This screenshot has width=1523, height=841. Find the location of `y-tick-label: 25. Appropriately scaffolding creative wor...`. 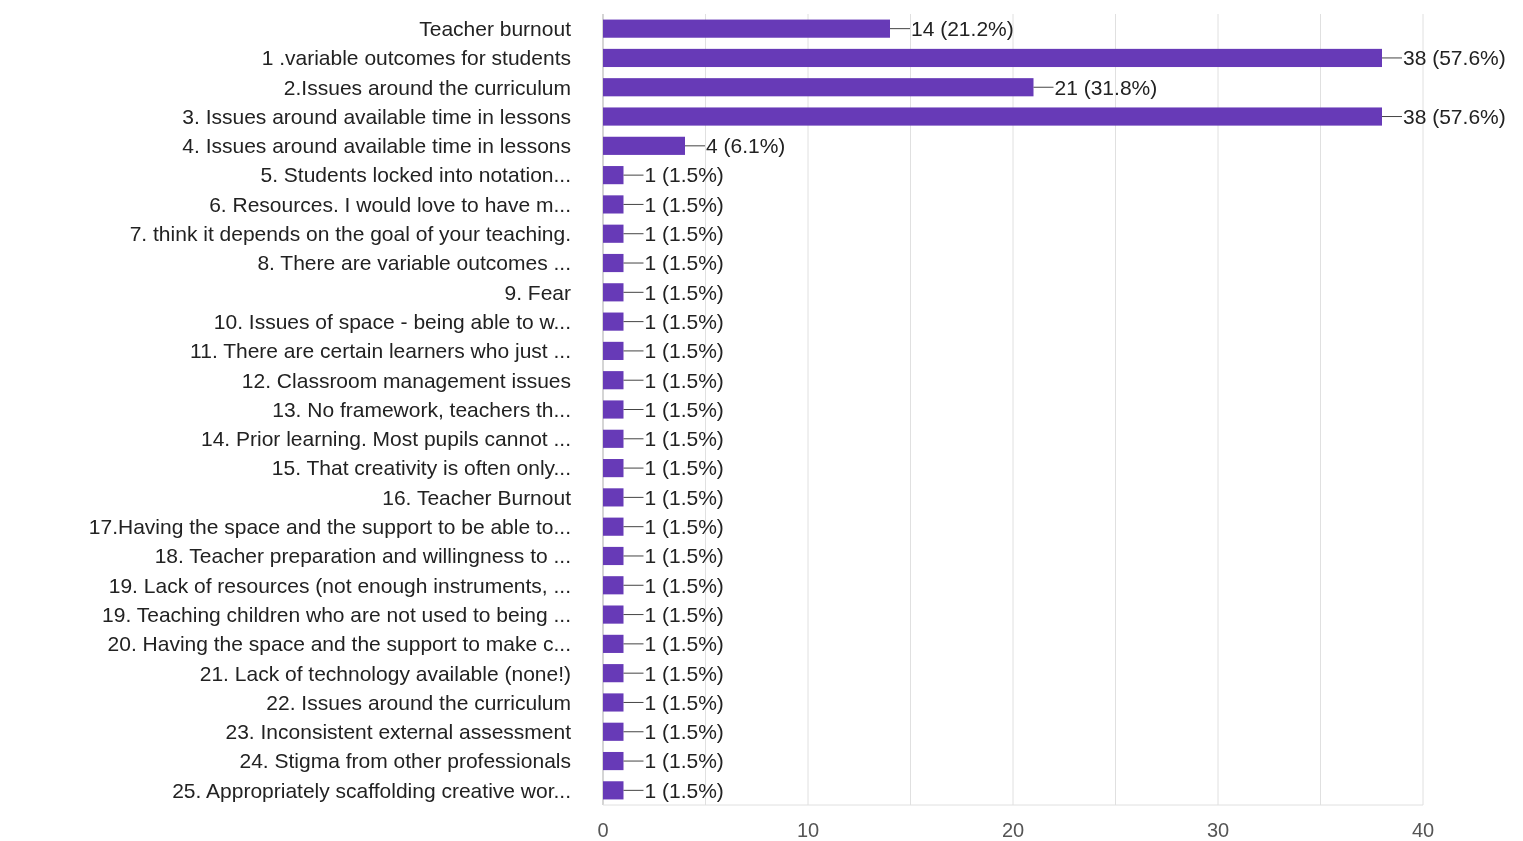

y-tick-label: 25. Appropriately scaffolding creative wor... is located at coordinates (371, 790).